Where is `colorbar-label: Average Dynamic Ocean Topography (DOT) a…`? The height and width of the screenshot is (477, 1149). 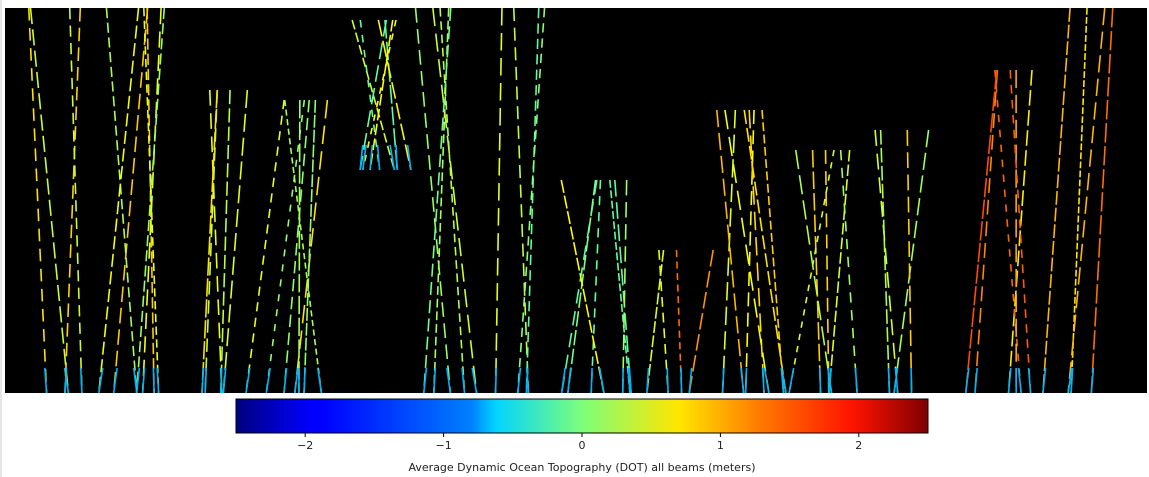 colorbar-label: Average Dynamic Ocean Topography (DOT) a… is located at coordinates (582, 467).